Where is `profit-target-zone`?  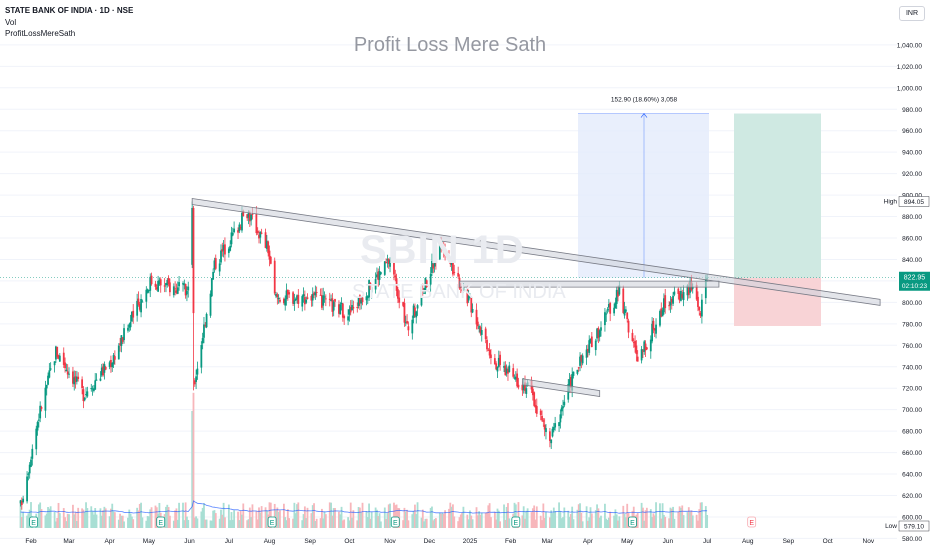 profit-target-zone is located at coordinates (777, 195).